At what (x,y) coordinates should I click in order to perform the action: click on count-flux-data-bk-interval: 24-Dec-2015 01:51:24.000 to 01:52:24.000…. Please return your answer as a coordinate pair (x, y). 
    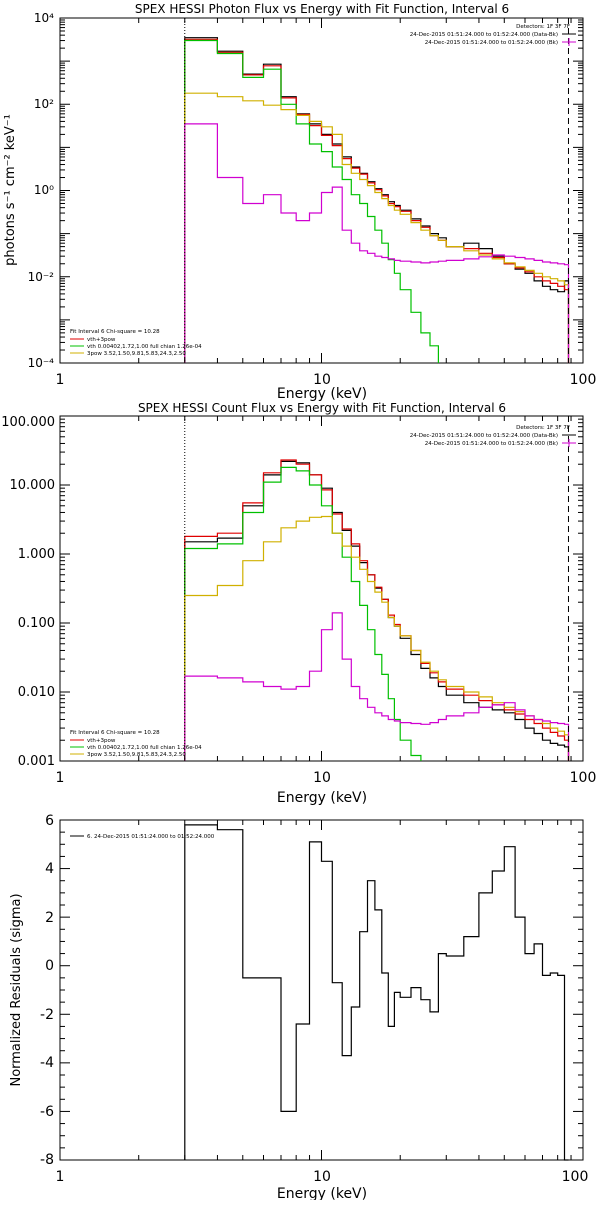
    Looking at the image, I should click on (484, 436).